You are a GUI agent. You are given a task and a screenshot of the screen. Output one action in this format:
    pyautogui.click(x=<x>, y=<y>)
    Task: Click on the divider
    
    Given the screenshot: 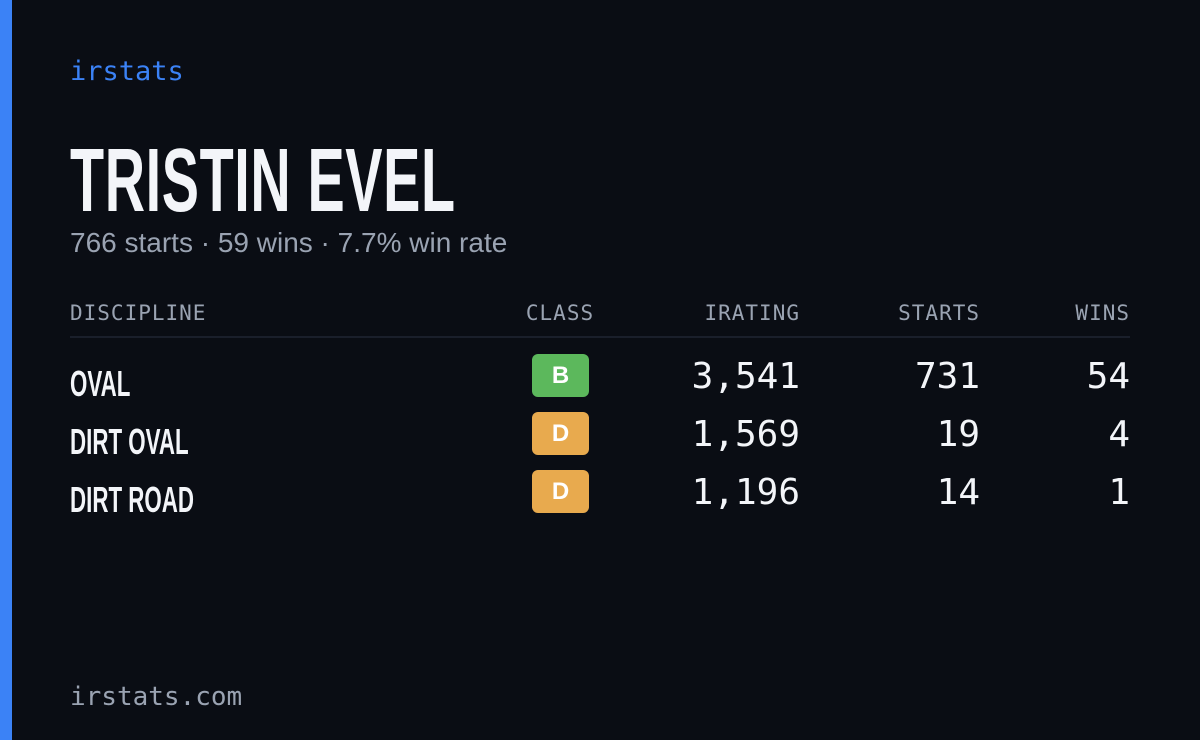 What is the action you would take?
    pyautogui.click(x=600, y=337)
    